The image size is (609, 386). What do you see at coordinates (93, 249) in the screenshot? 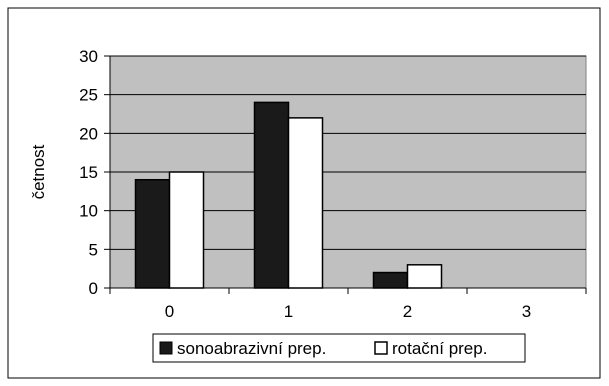
I see `y-tick-label: 5` at bounding box center [93, 249].